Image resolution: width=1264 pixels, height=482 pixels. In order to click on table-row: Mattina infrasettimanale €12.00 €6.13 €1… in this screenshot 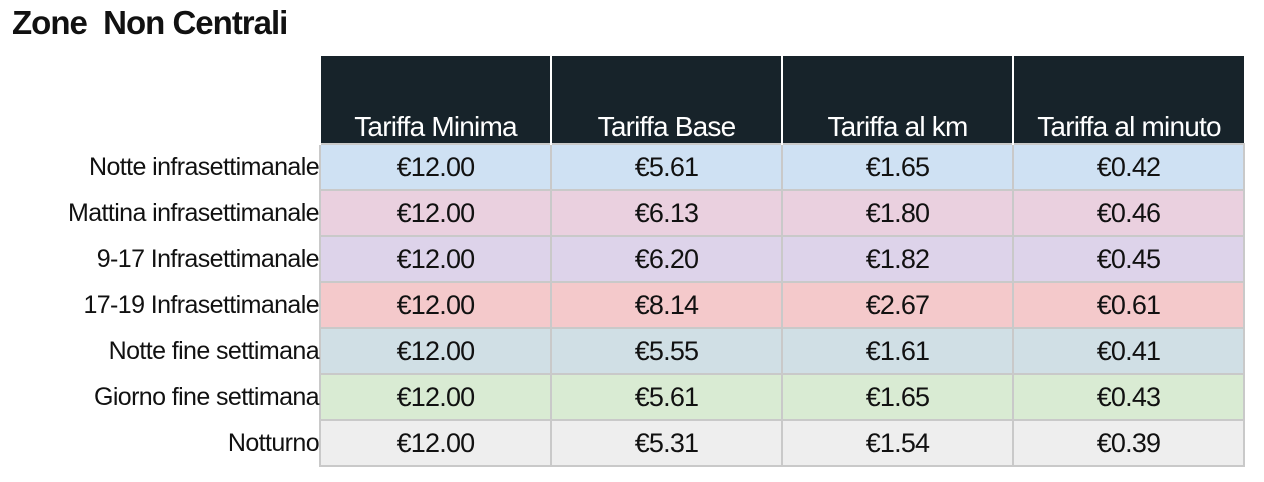, I will do `click(622, 213)`.